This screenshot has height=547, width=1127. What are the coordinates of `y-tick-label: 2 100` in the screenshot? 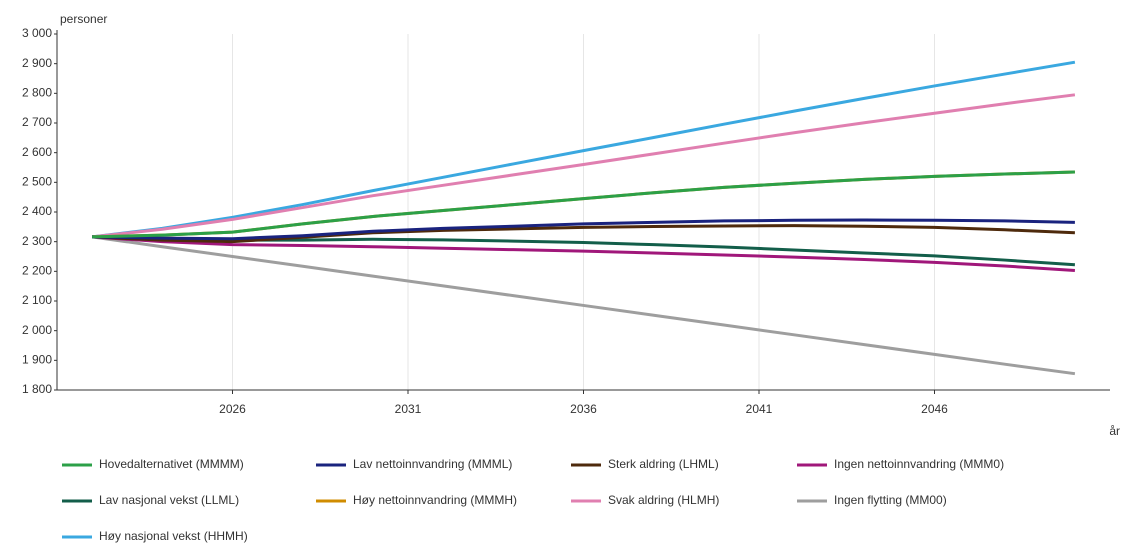 It's located at (37, 300).